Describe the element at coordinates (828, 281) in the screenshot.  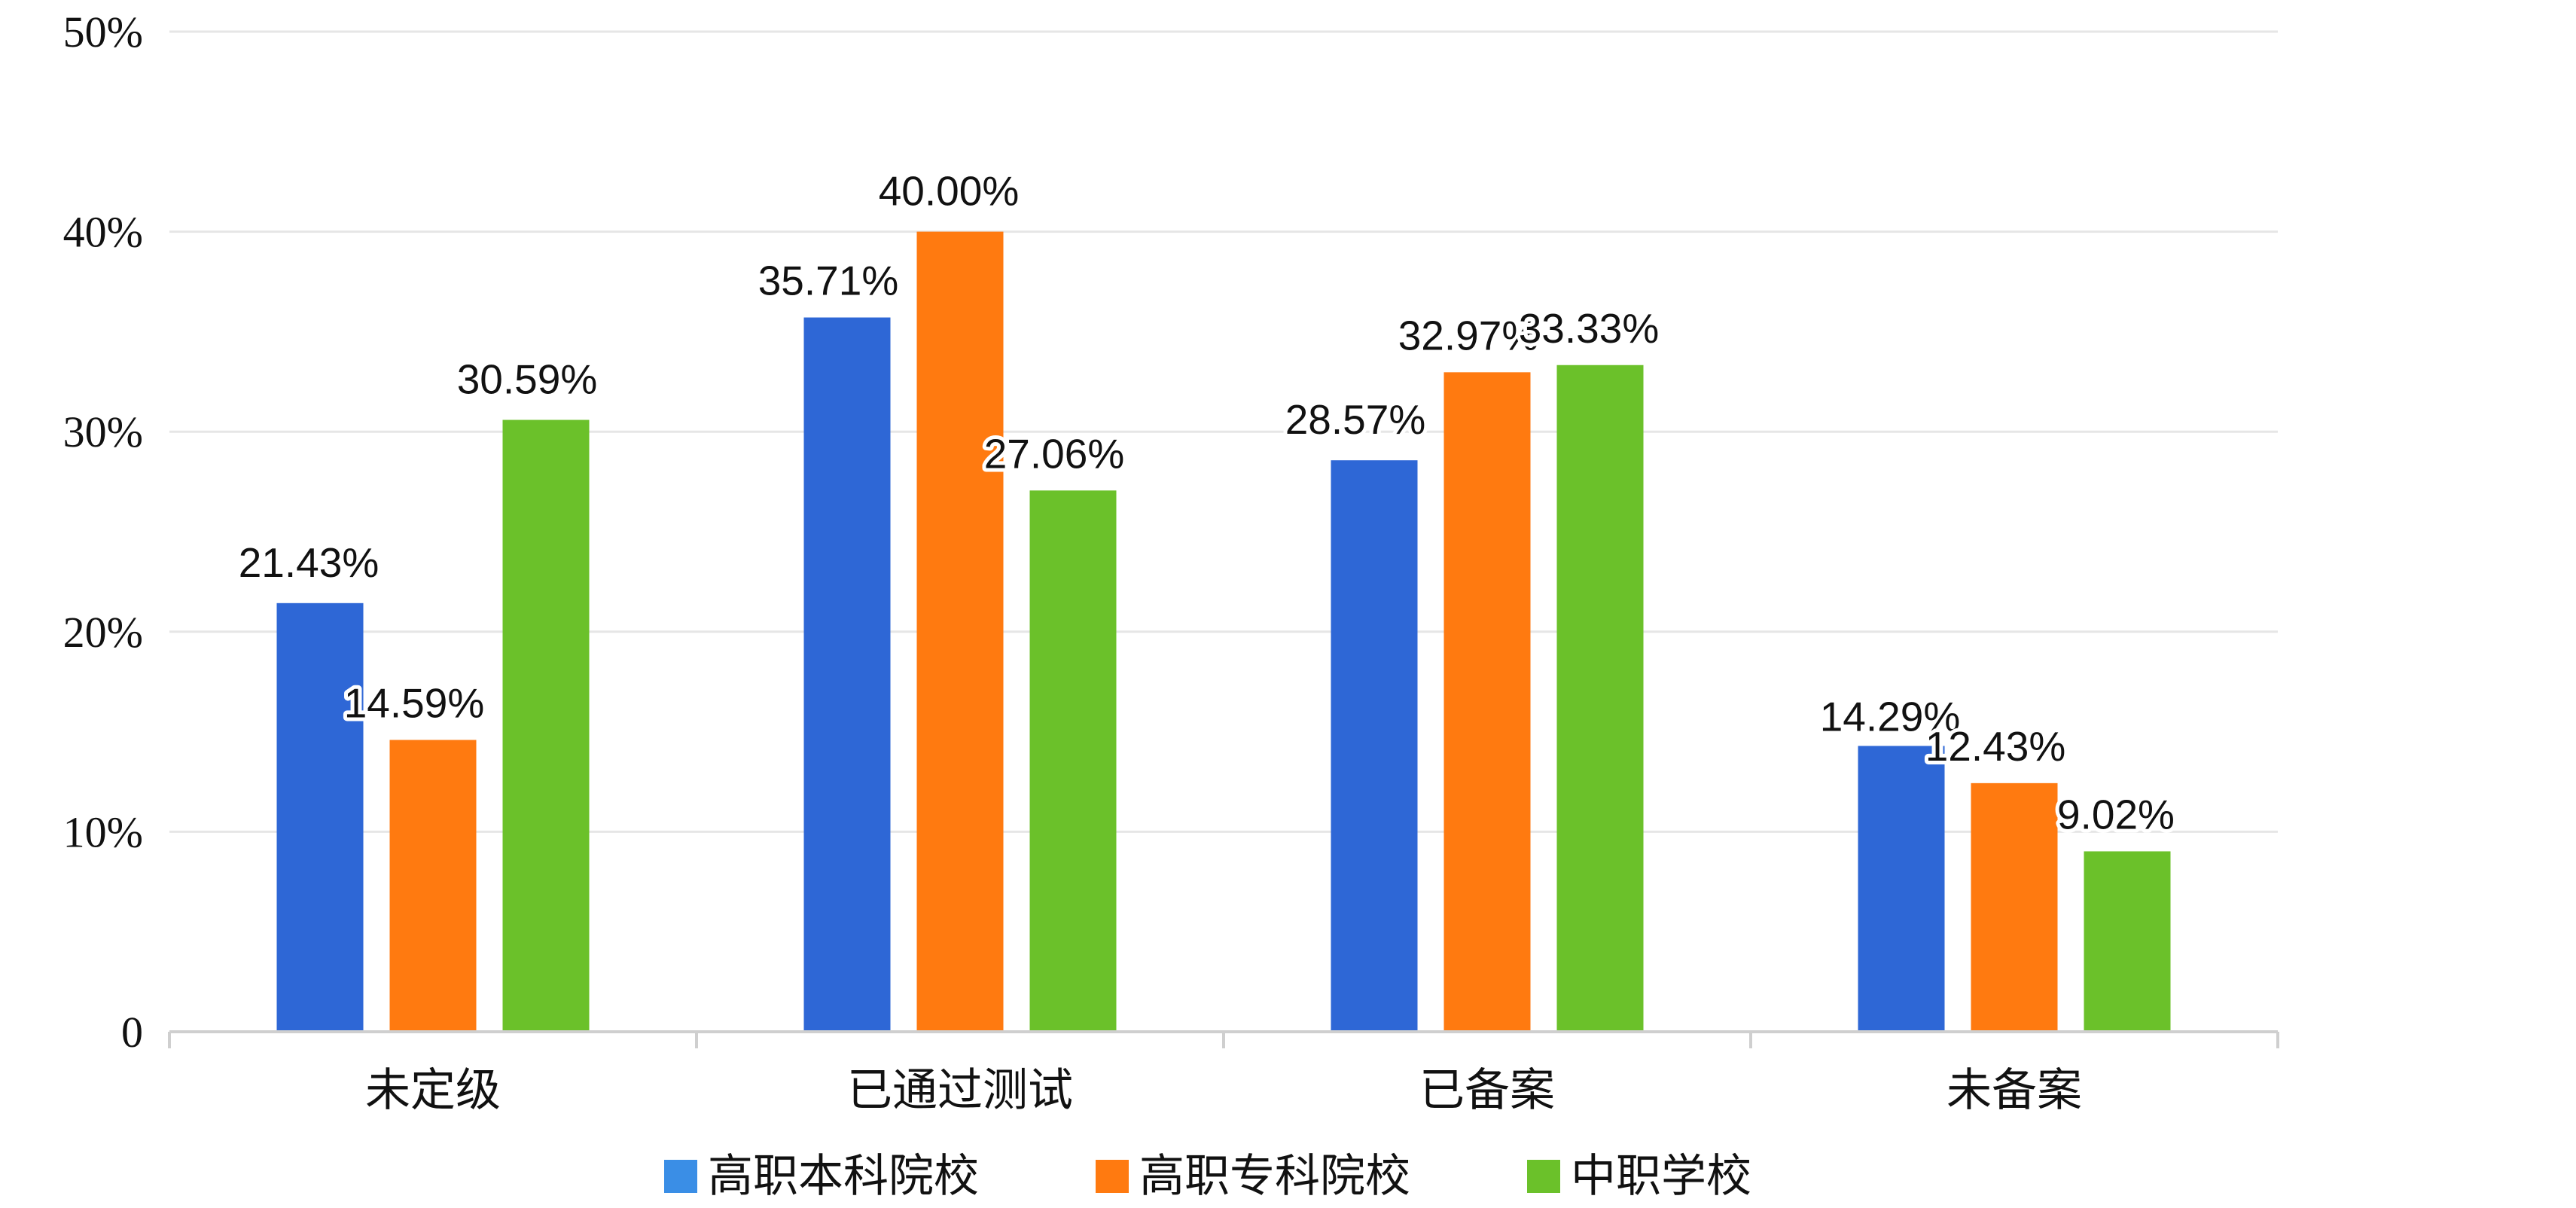
I see `data-label: 35.71%` at that location.